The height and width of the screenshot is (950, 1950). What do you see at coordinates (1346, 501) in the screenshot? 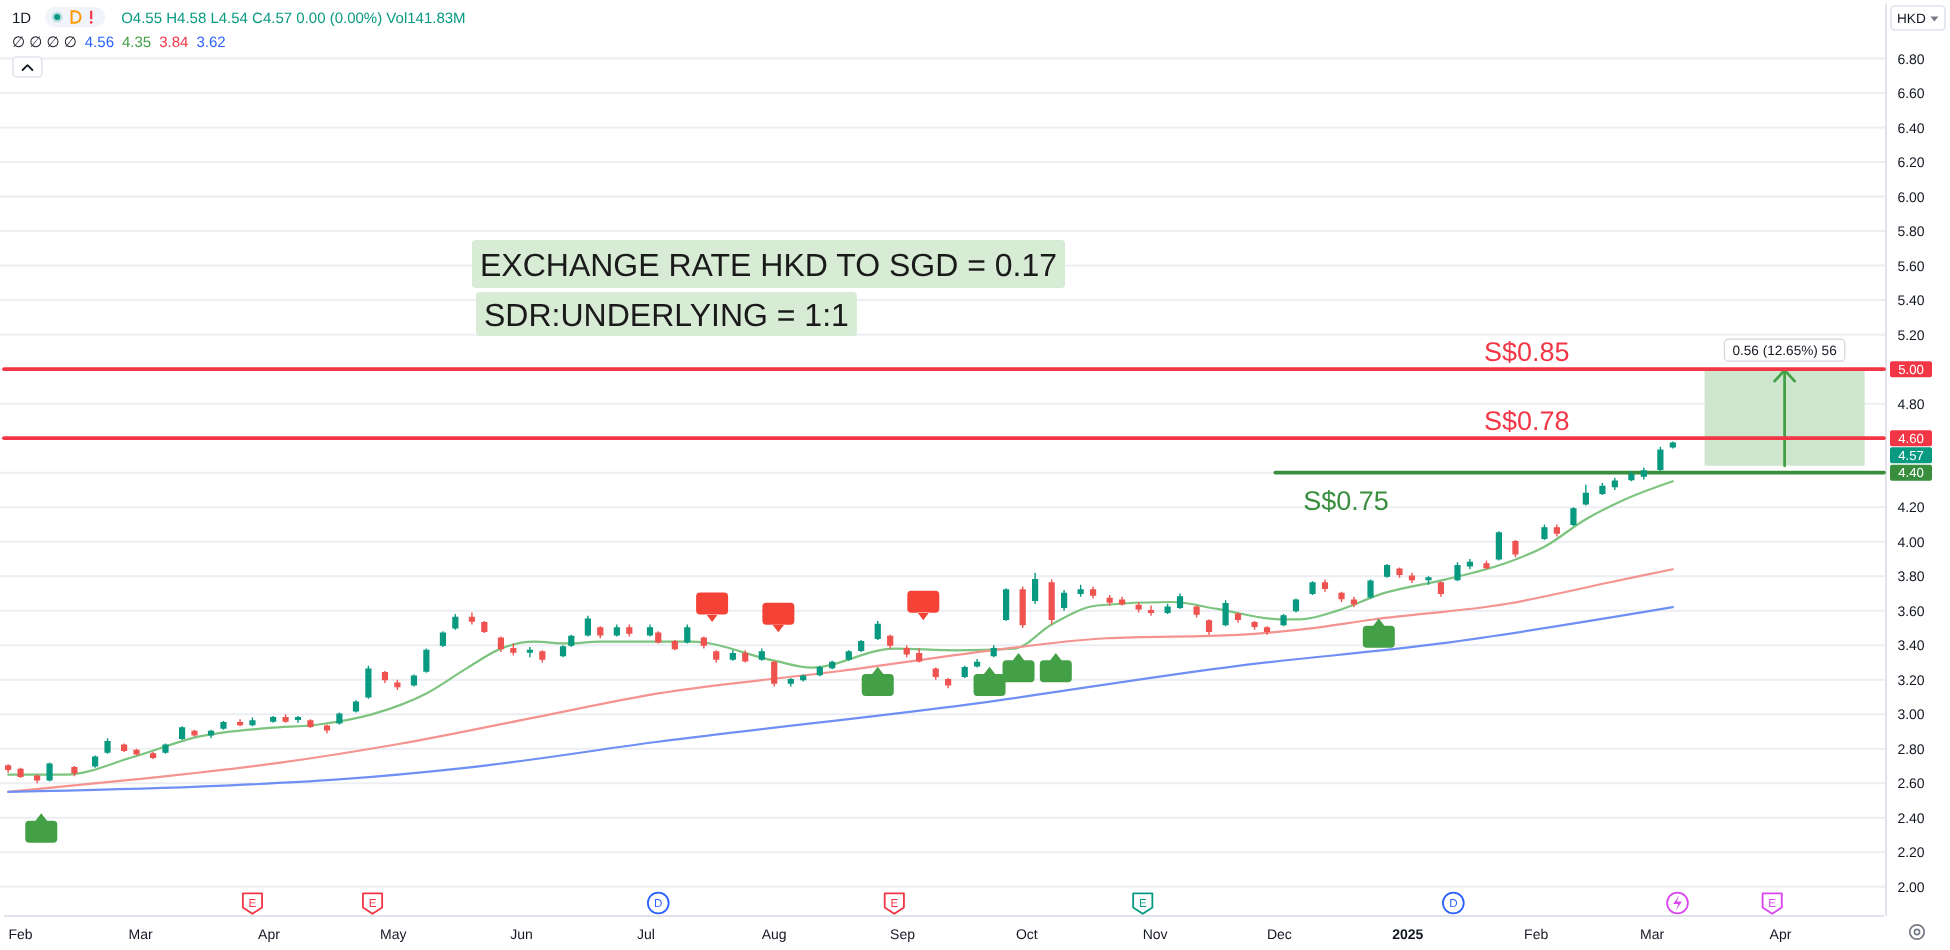
I see `series-label: S$0.75` at bounding box center [1346, 501].